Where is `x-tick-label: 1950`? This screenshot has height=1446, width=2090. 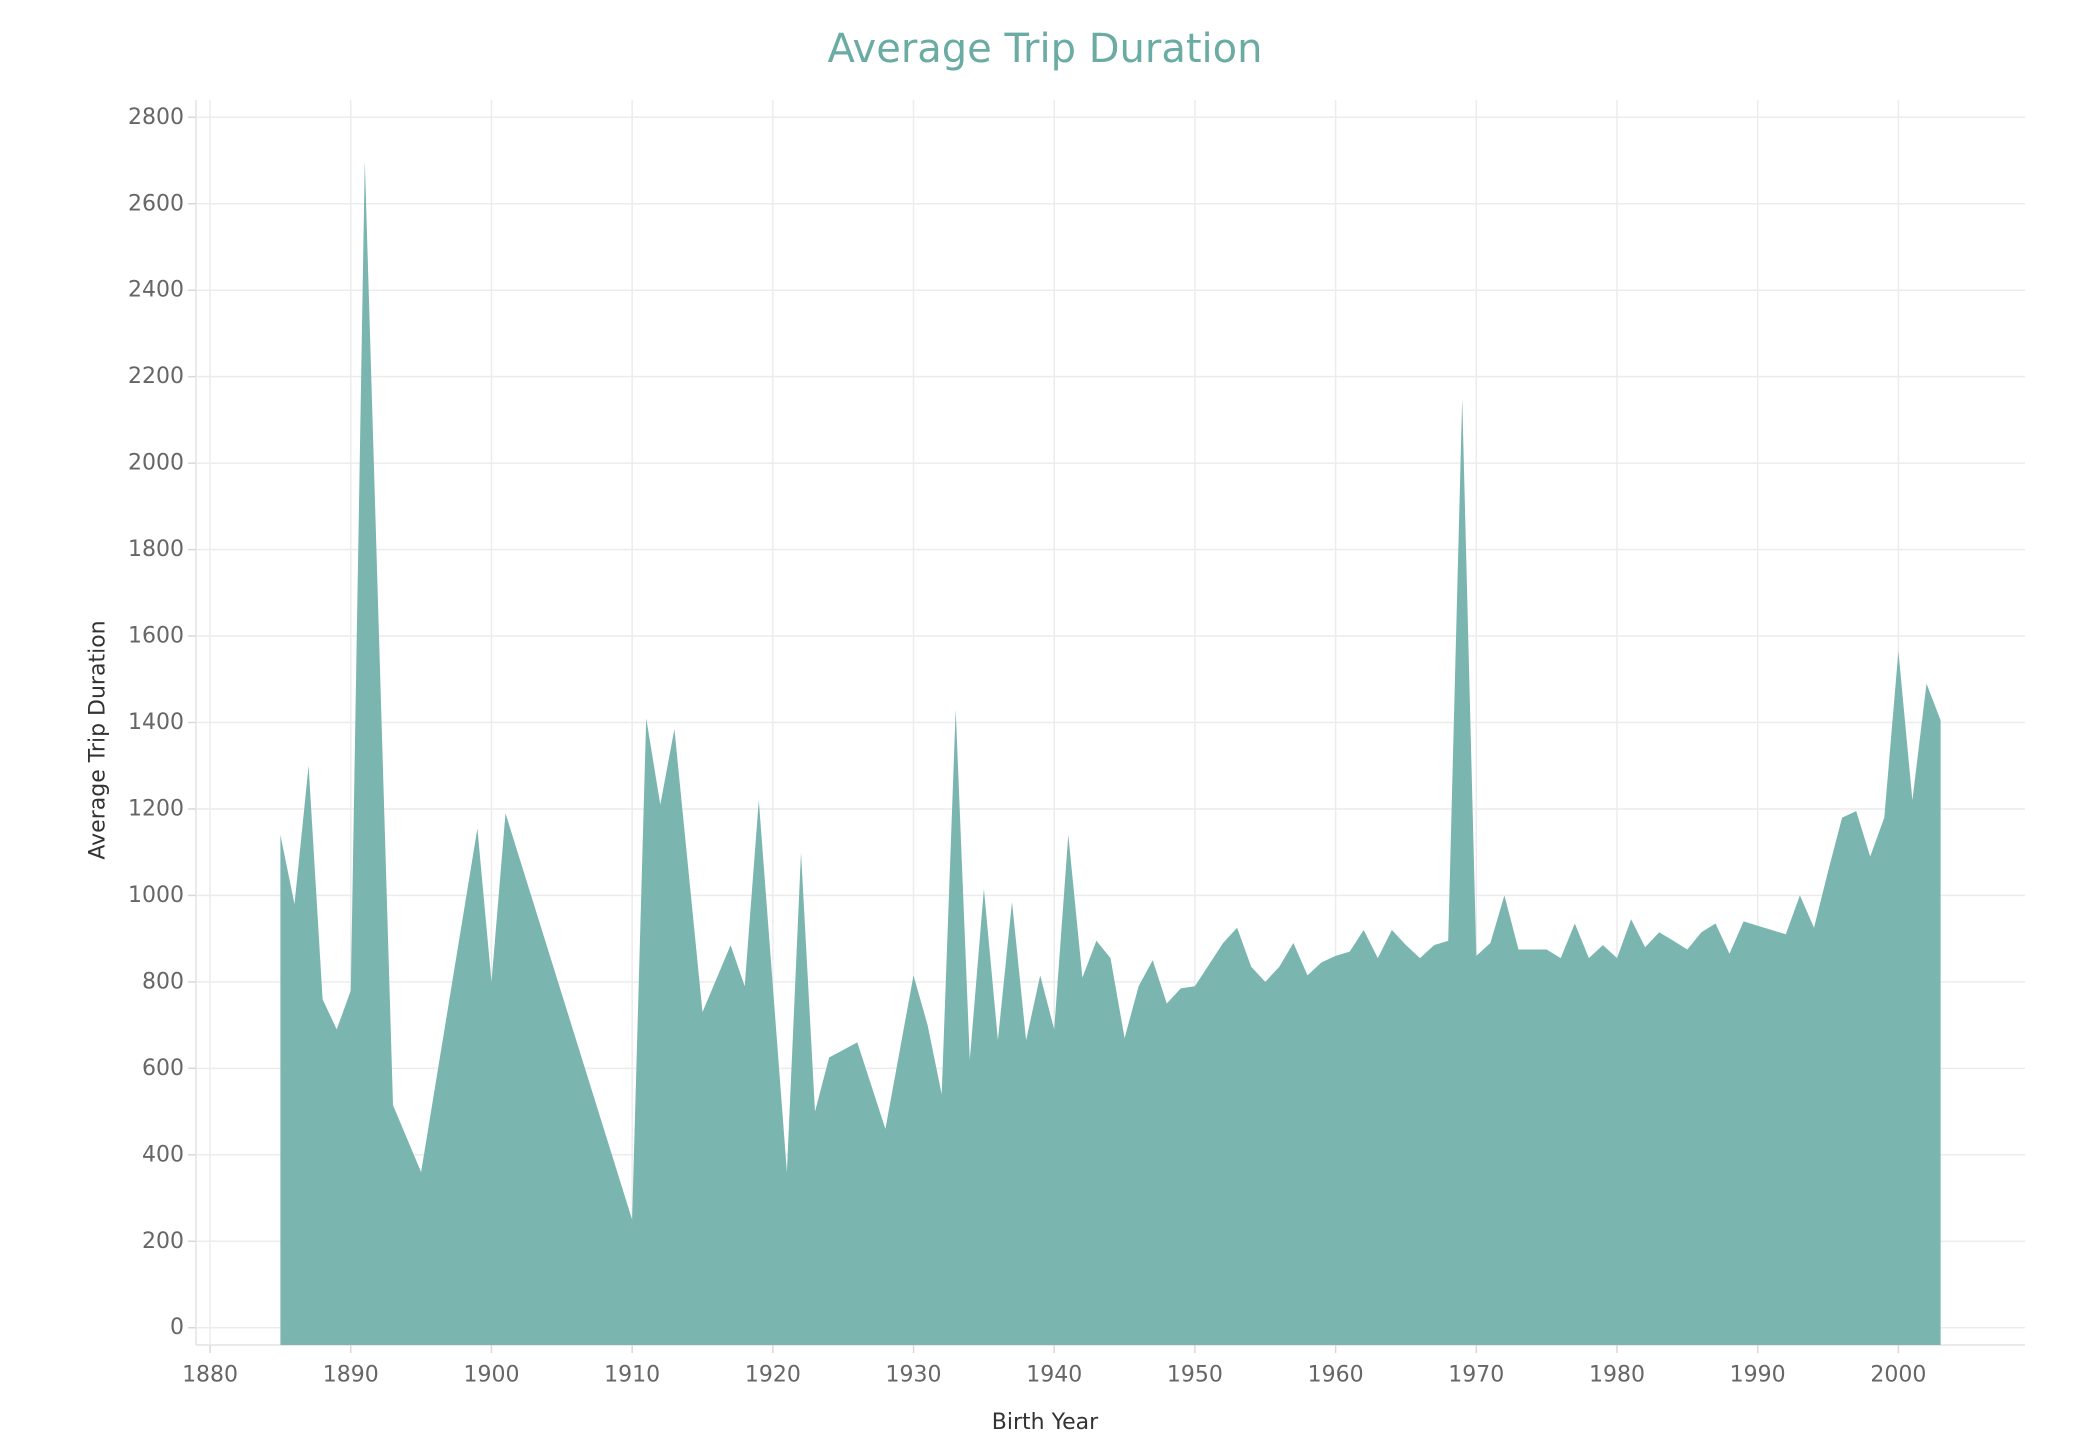 x-tick-label: 1950 is located at coordinates (1195, 1375).